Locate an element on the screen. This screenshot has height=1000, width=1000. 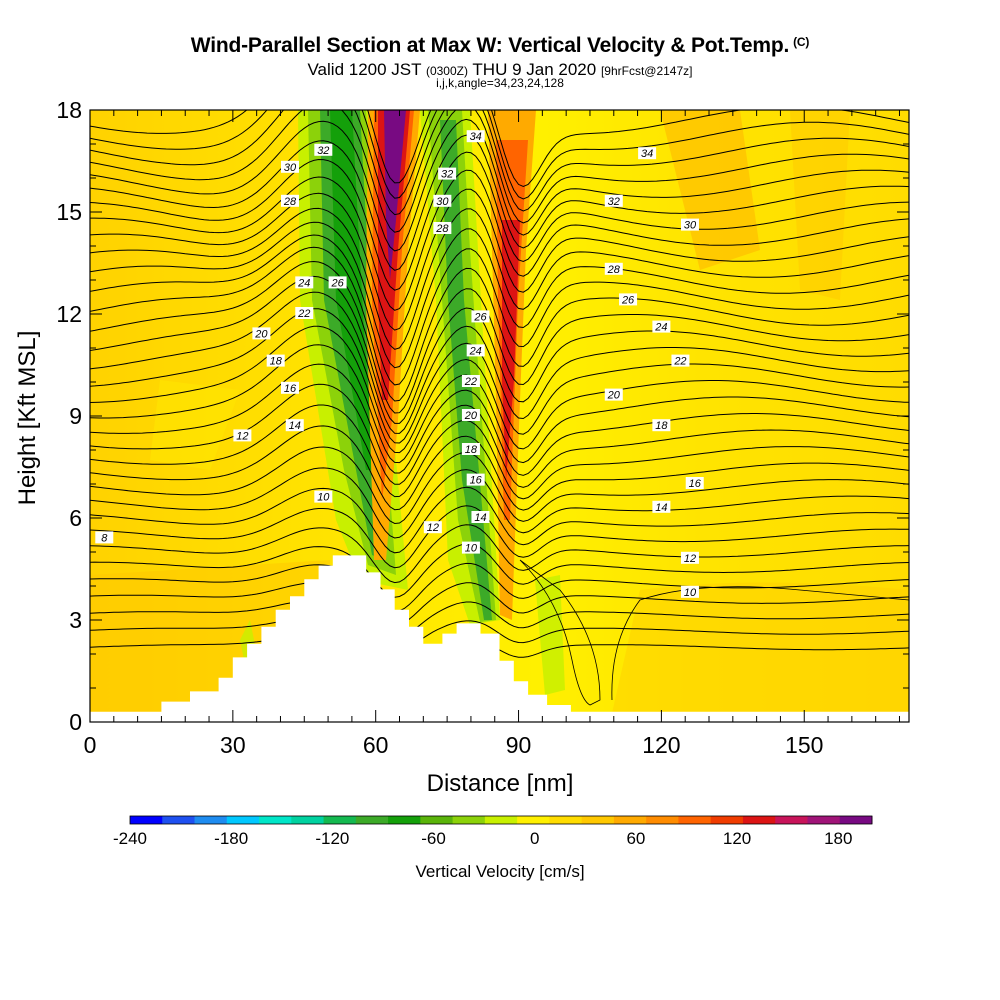
isentrope-label: 10 is located at coordinates (689, 592).